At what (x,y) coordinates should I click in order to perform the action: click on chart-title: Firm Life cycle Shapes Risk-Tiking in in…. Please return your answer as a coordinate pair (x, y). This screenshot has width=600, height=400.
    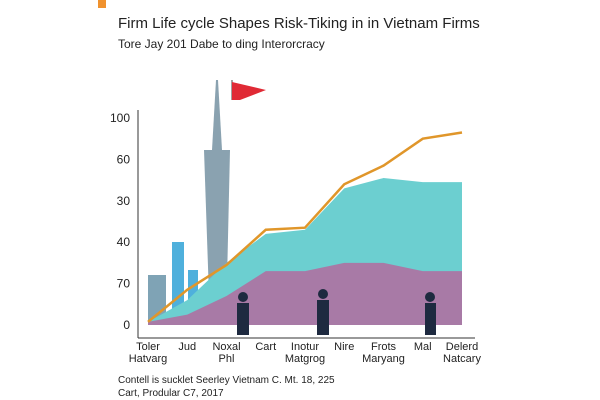
    Looking at the image, I should click on (299, 23).